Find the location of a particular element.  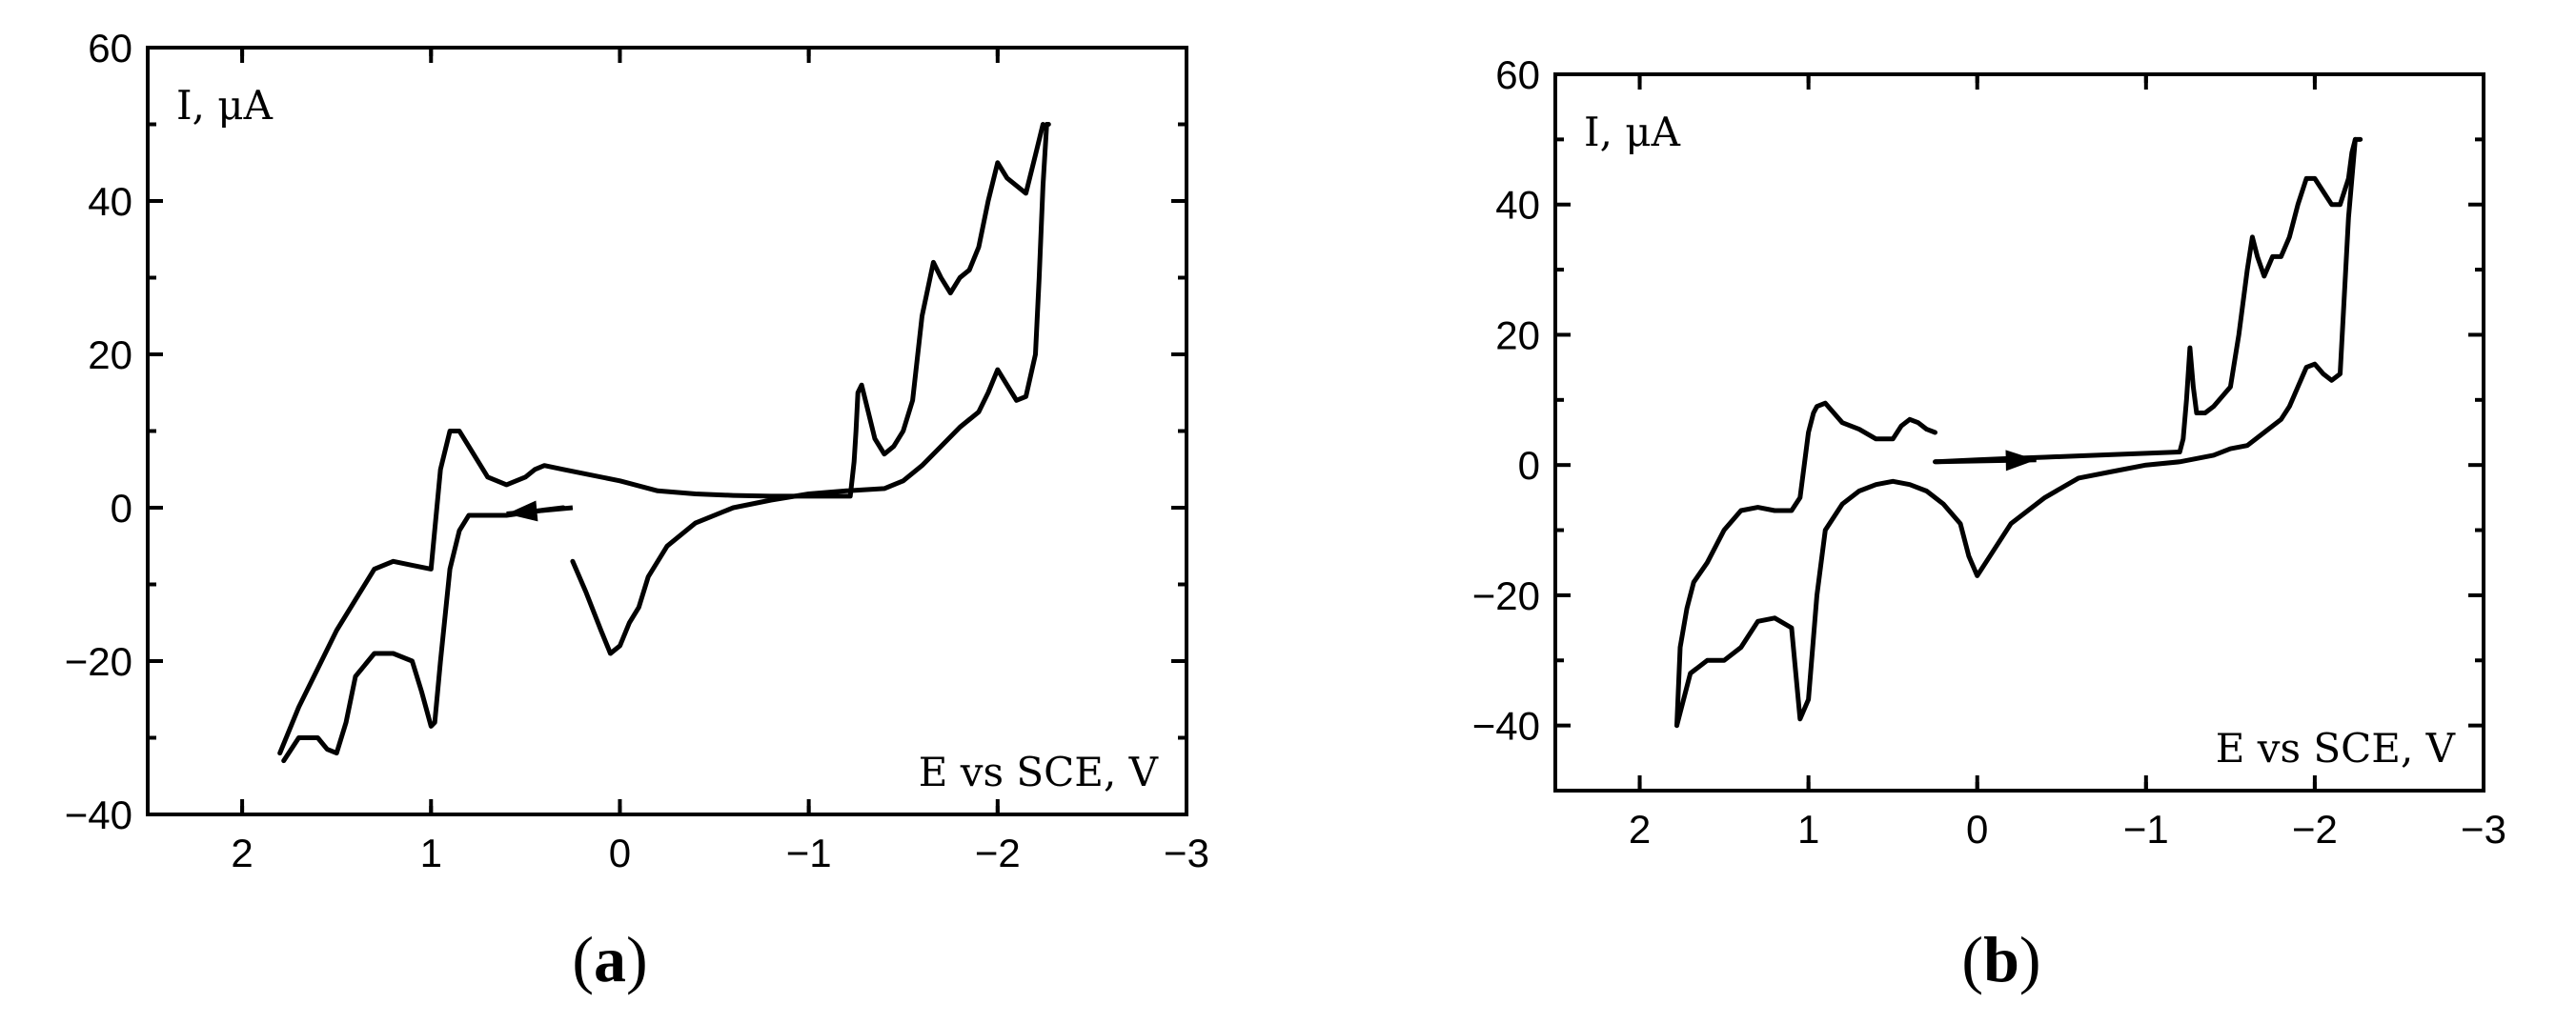

panel-caption: (b) is located at coordinates (2000, 959).